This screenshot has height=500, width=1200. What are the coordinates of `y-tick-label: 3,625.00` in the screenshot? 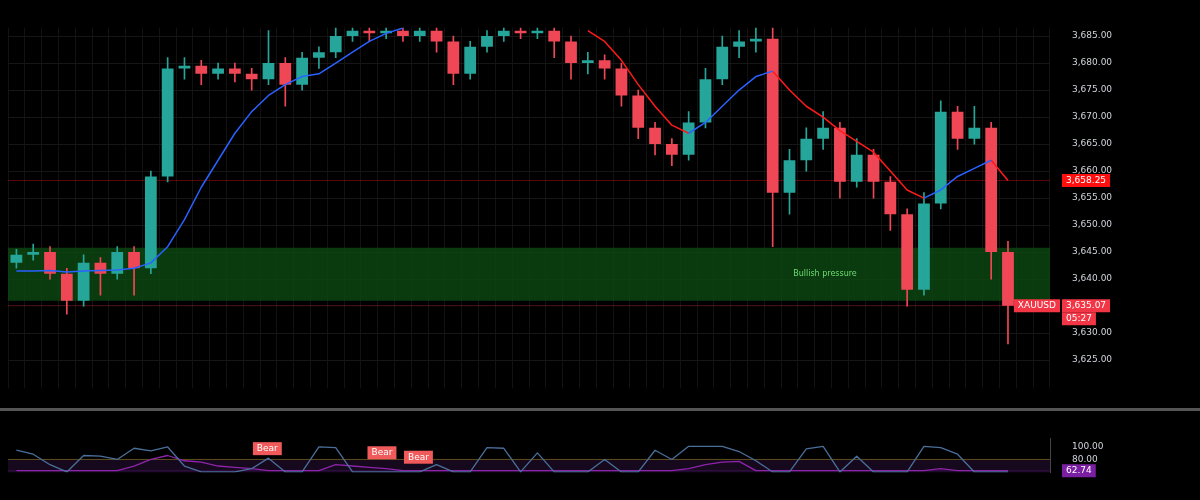 It's located at (1092, 359).